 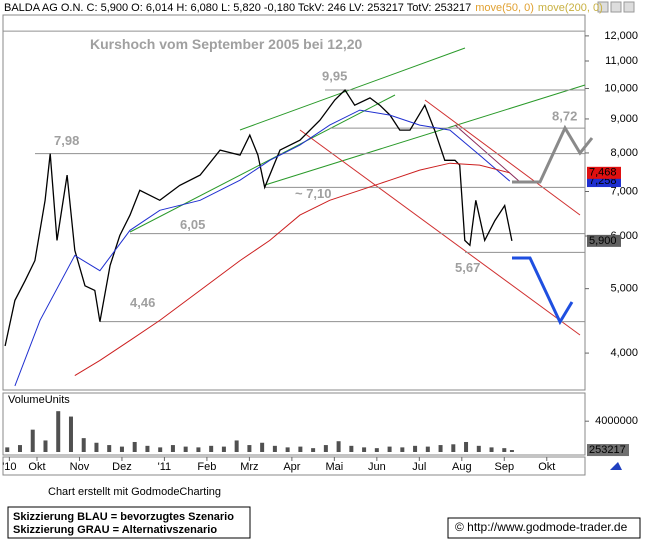 I want to click on level-label: 4,46, so click(x=142, y=302).